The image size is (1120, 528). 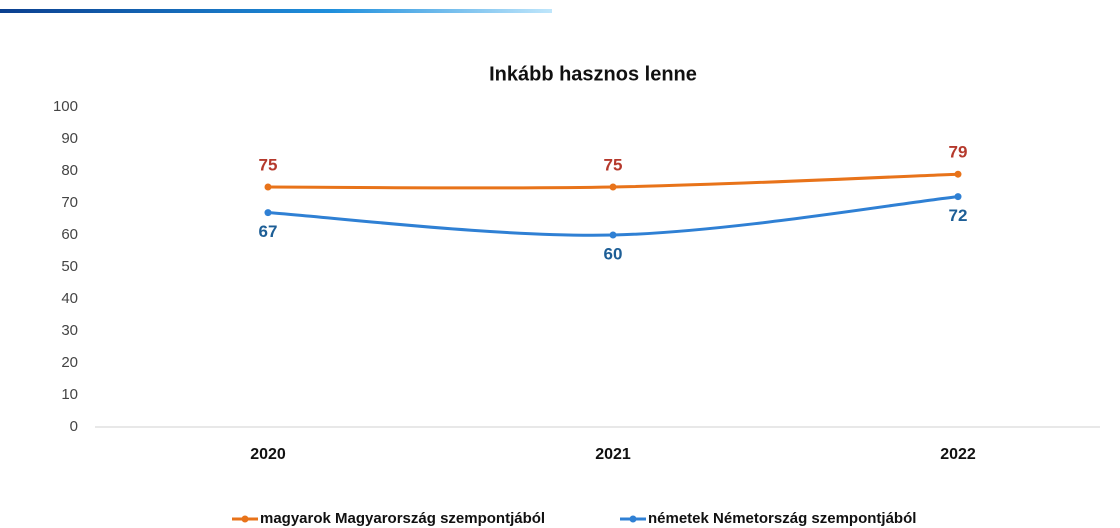 I want to click on x-tick-label: 2021, so click(x=613, y=454).